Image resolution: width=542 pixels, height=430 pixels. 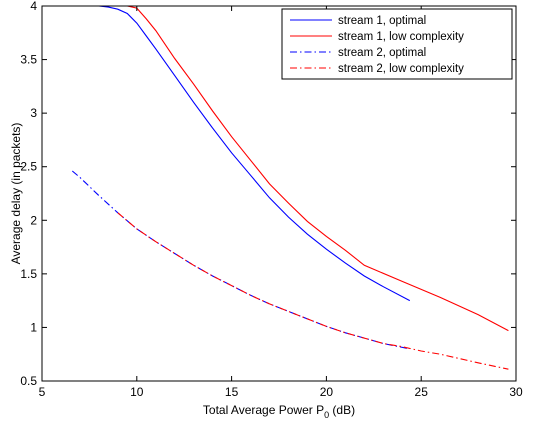 I want to click on x-tick-label: 15, so click(x=232, y=392).